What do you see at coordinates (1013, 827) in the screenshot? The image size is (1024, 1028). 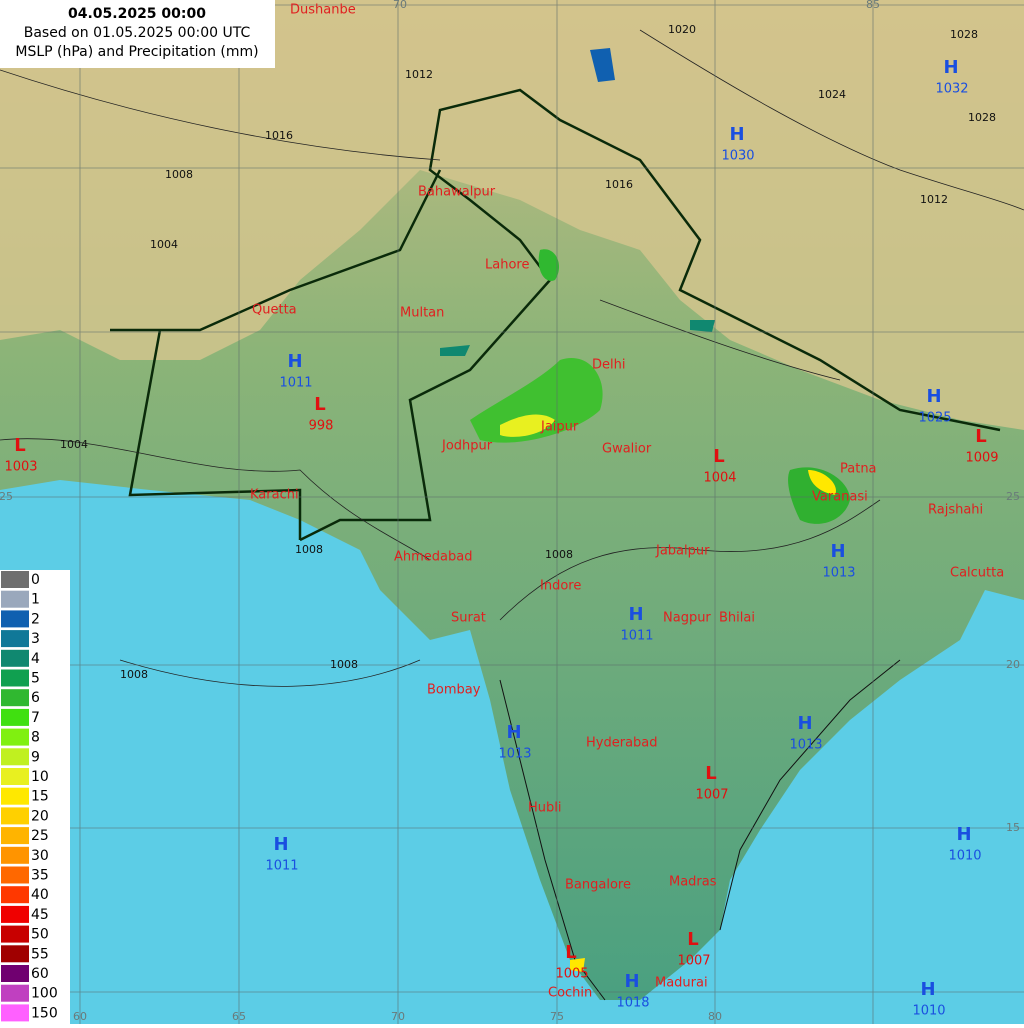 I see `grid-label: 15` at bounding box center [1013, 827].